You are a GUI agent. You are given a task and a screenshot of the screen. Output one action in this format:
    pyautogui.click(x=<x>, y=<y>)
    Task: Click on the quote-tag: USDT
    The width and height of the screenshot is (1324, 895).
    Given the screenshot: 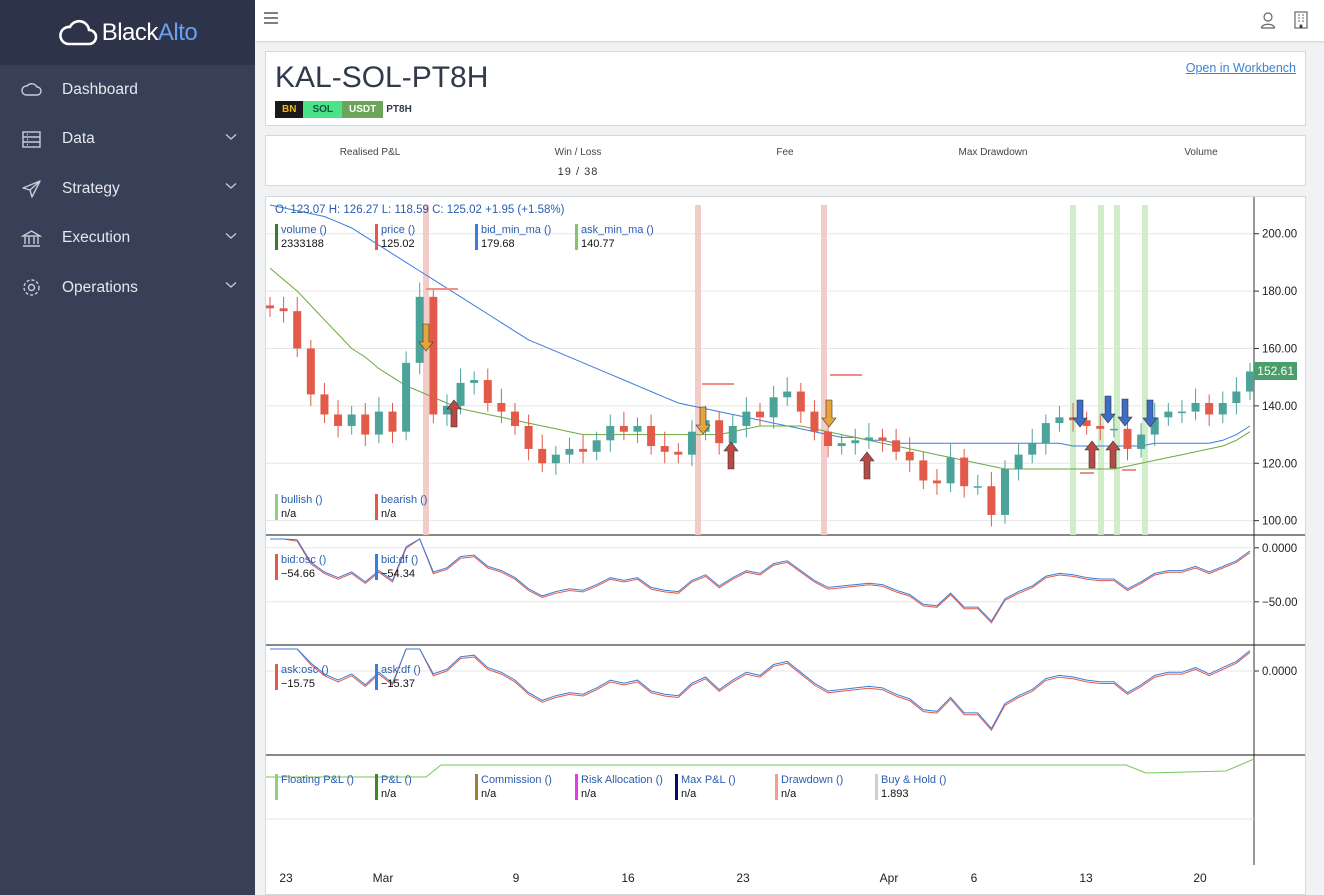 What is the action you would take?
    pyautogui.click(x=363, y=109)
    